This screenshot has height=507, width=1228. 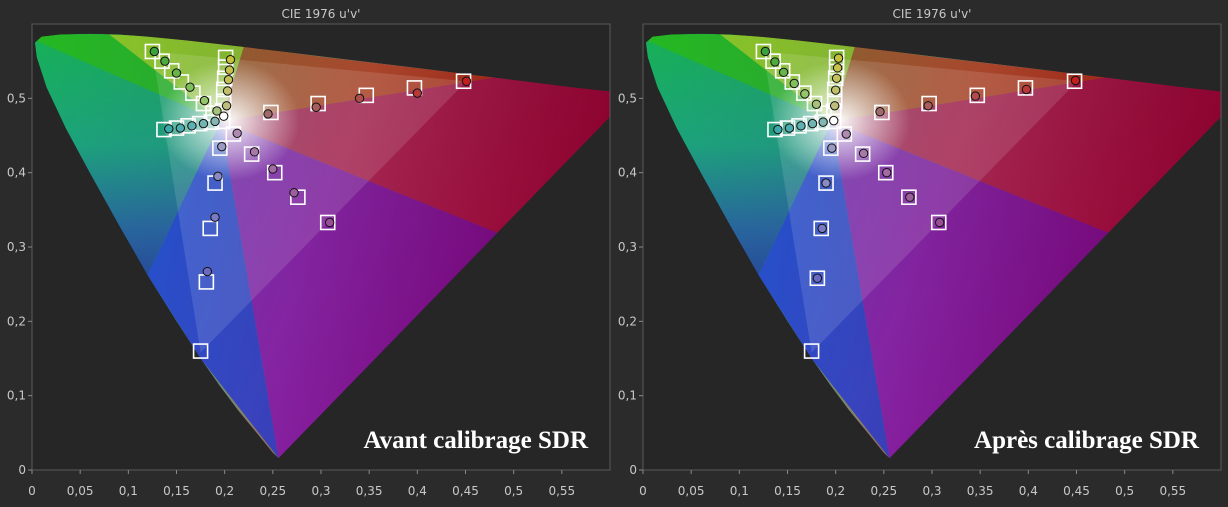 What do you see at coordinates (835, 491) in the screenshot?
I see `x-tick-label: 0,2` at bounding box center [835, 491].